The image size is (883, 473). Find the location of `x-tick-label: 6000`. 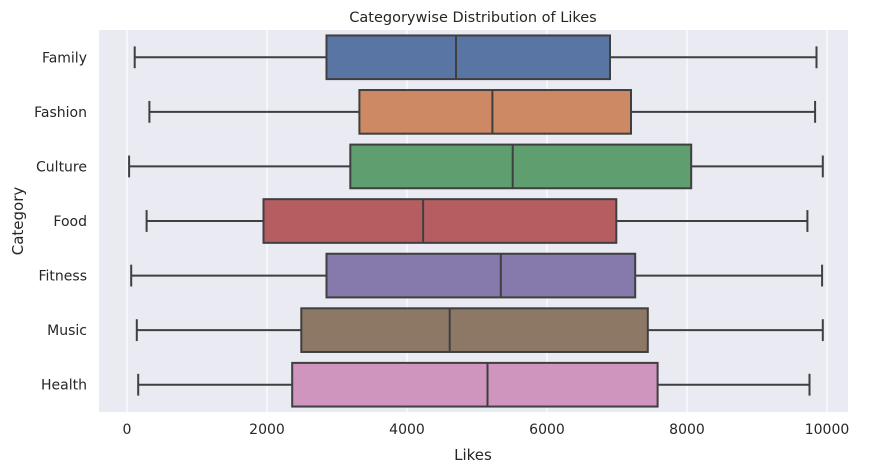

x-tick-label: 6000 is located at coordinates (547, 430).